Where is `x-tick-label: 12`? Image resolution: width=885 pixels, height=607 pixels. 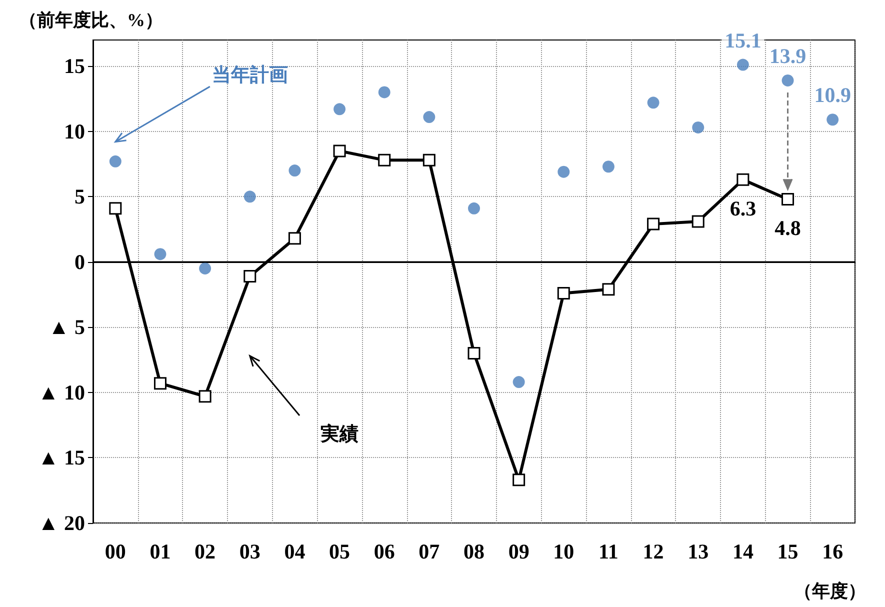 x-tick-label: 12 is located at coordinates (653, 552).